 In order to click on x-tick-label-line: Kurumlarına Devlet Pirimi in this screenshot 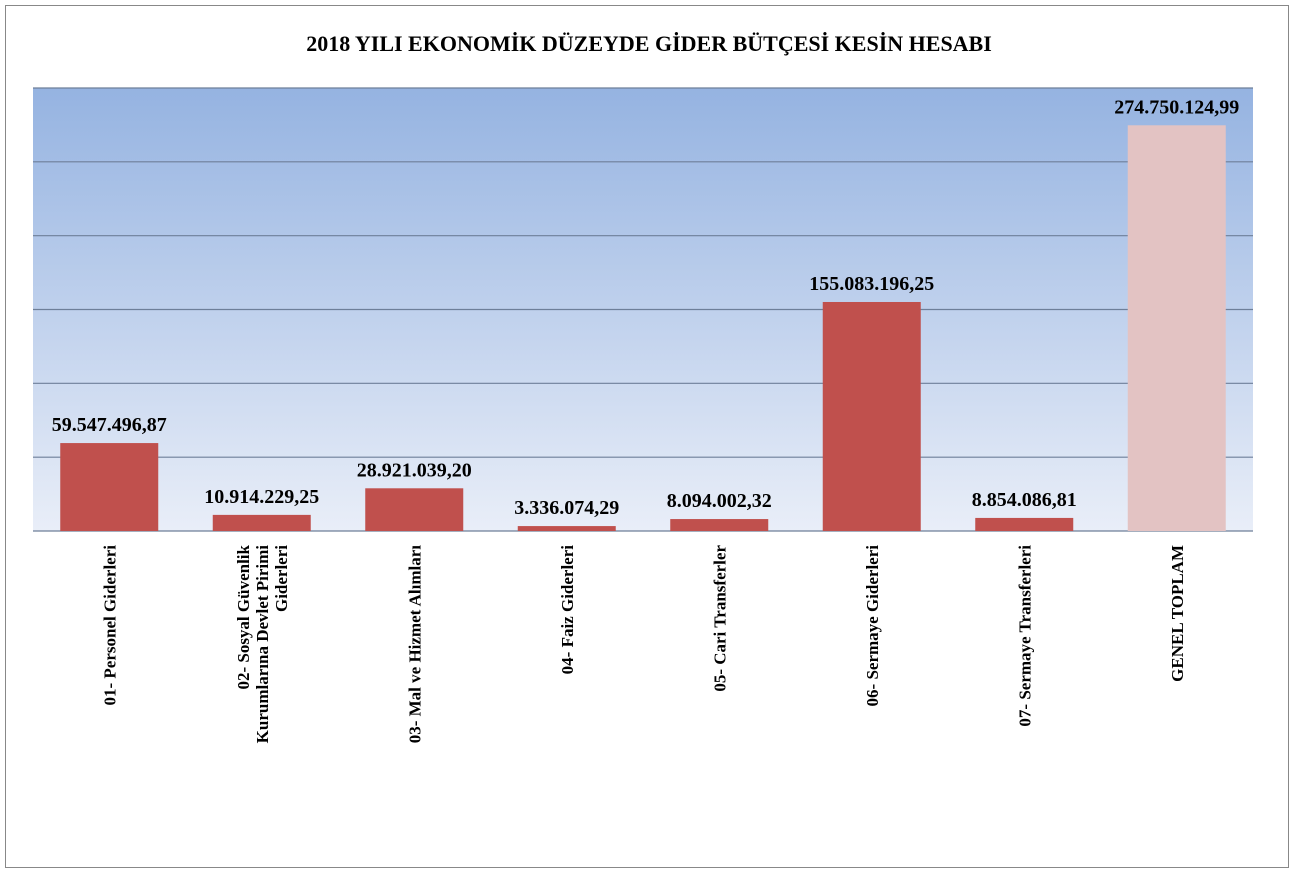, I will do `click(262, 644)`.